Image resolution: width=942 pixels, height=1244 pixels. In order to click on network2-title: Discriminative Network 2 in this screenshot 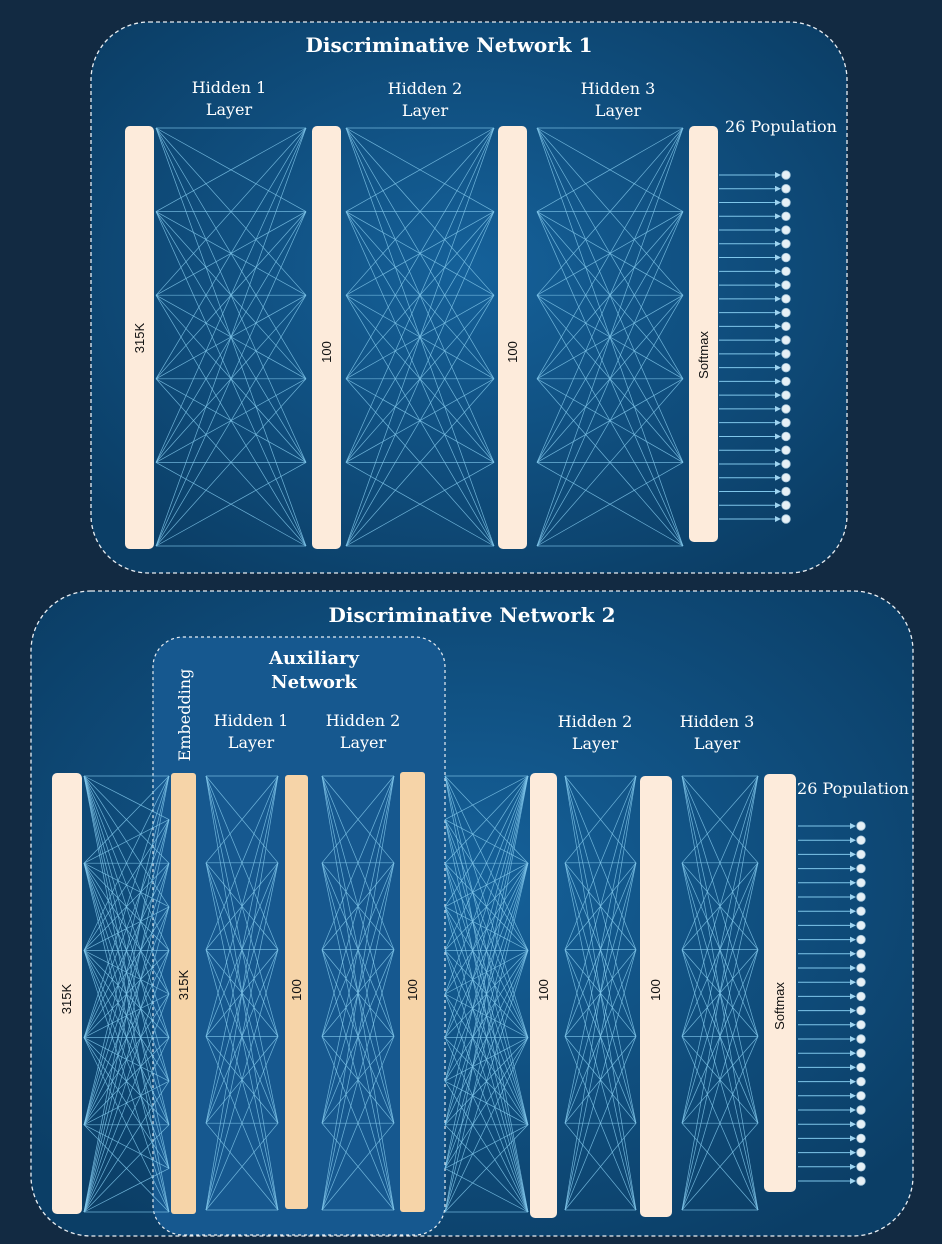, I will do `click(472, 615)`.